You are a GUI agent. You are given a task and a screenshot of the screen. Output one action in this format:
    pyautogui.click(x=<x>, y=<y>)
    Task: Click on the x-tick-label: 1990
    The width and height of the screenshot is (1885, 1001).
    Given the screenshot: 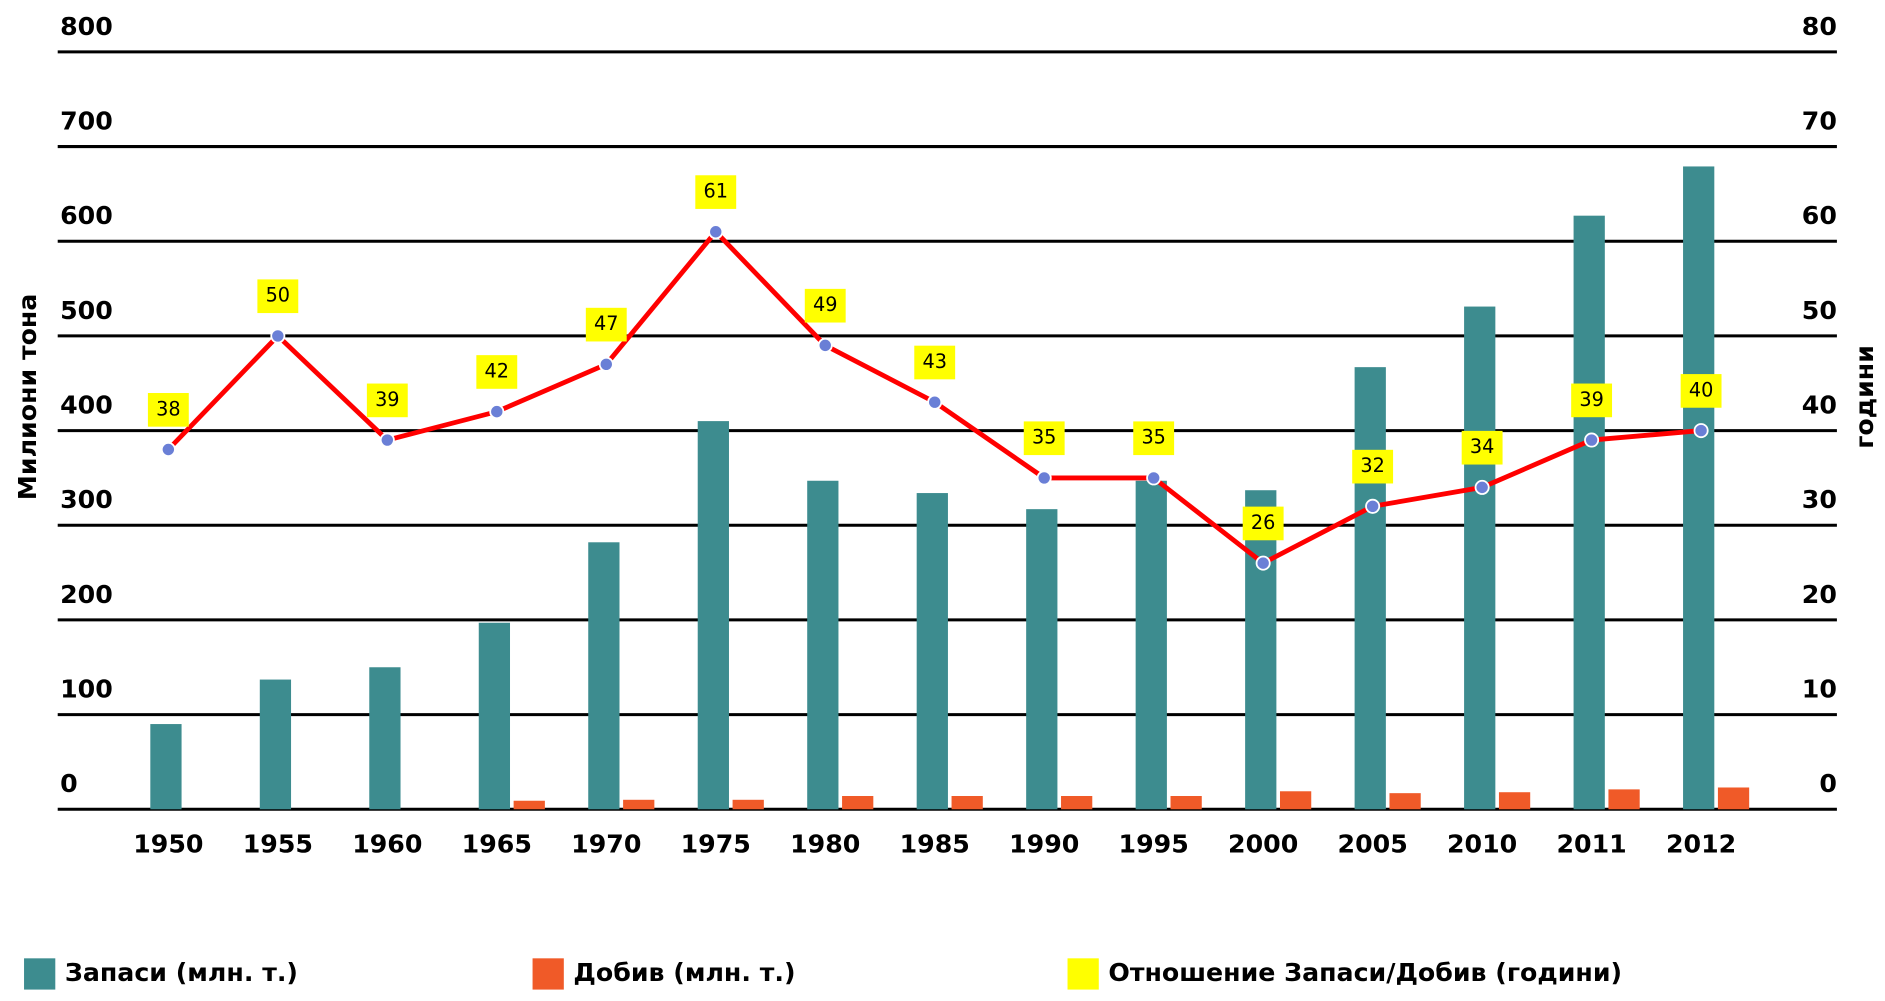 What is the action you would take?
    pyautogui.click(x=1044, y=843)
    